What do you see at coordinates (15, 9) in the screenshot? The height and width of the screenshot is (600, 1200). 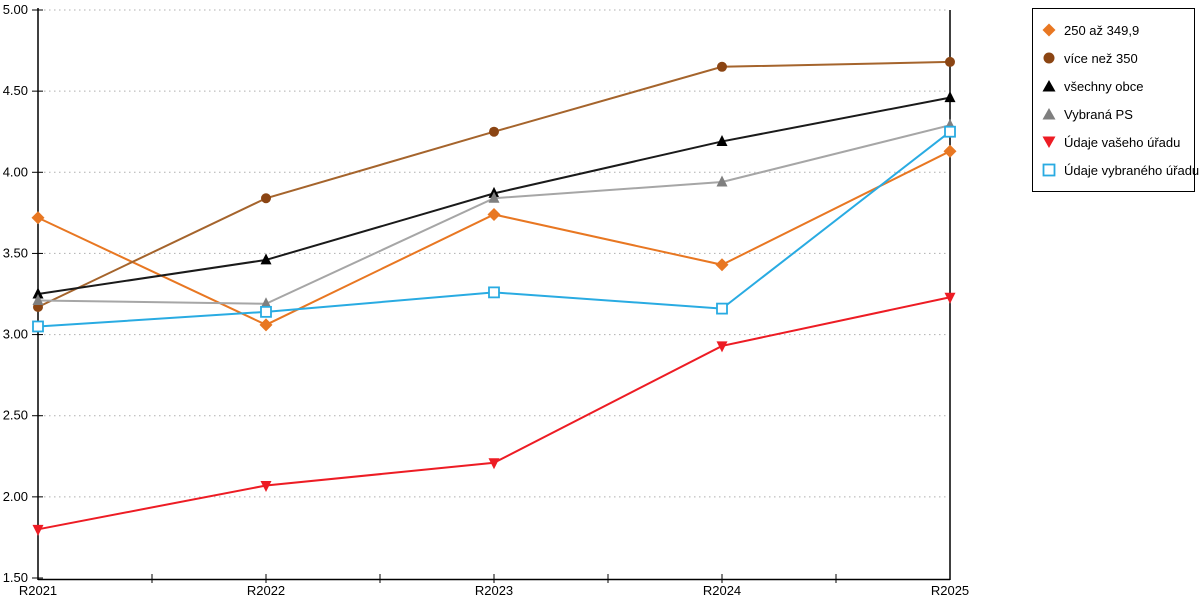 I see `y-axis-tick-label: 5.00` at bounding box center [15, 9].